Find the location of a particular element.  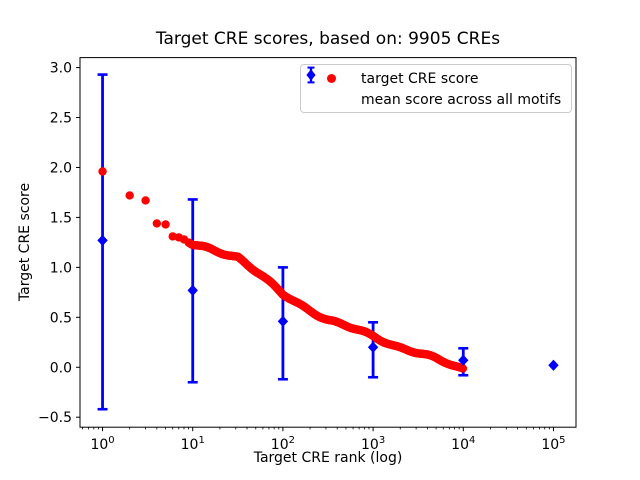

legend-entry-mean-score: mean score across all motifs is located at coordinates (436, 88).